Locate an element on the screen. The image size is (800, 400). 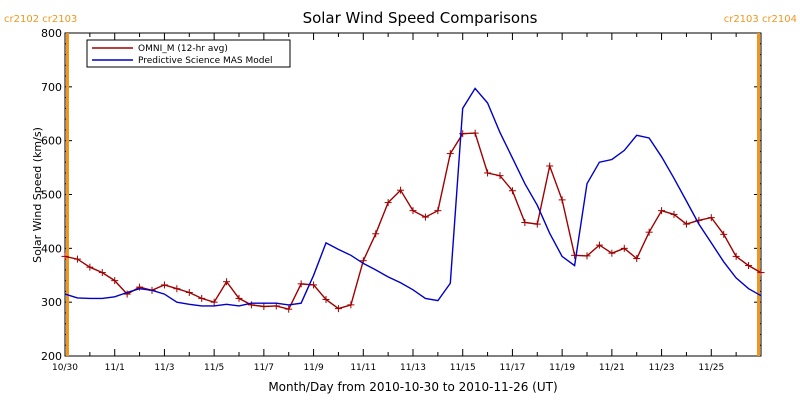
x-tick-label: 11/7 is located at coordinates (264, 368).